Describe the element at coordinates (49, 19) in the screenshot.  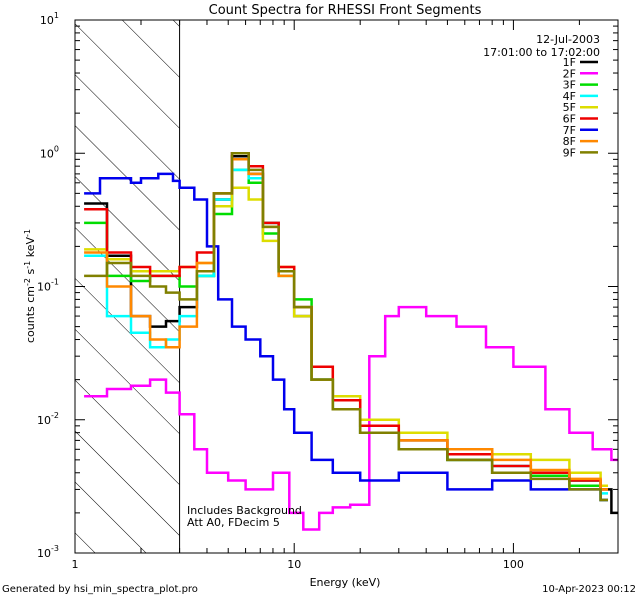
I see `y-tick-label: 10¹` at that location.